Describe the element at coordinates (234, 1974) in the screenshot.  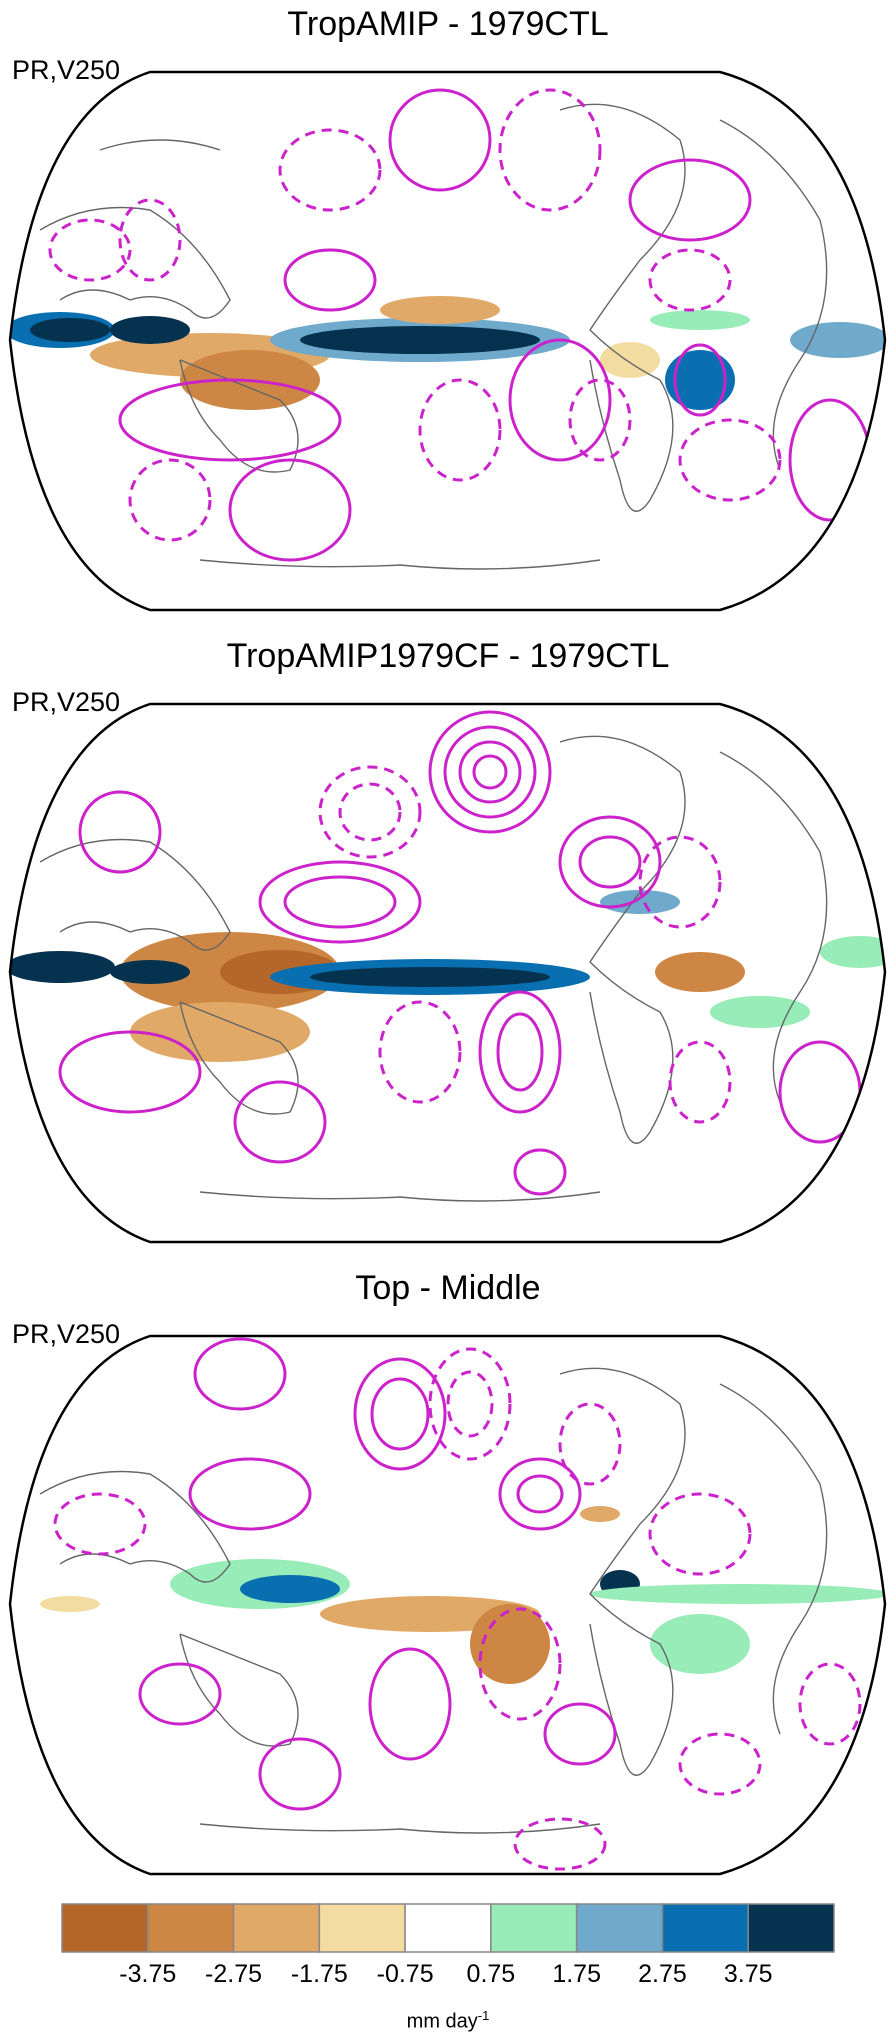
I see `colorbar-tick-label: -2.75` at that location.